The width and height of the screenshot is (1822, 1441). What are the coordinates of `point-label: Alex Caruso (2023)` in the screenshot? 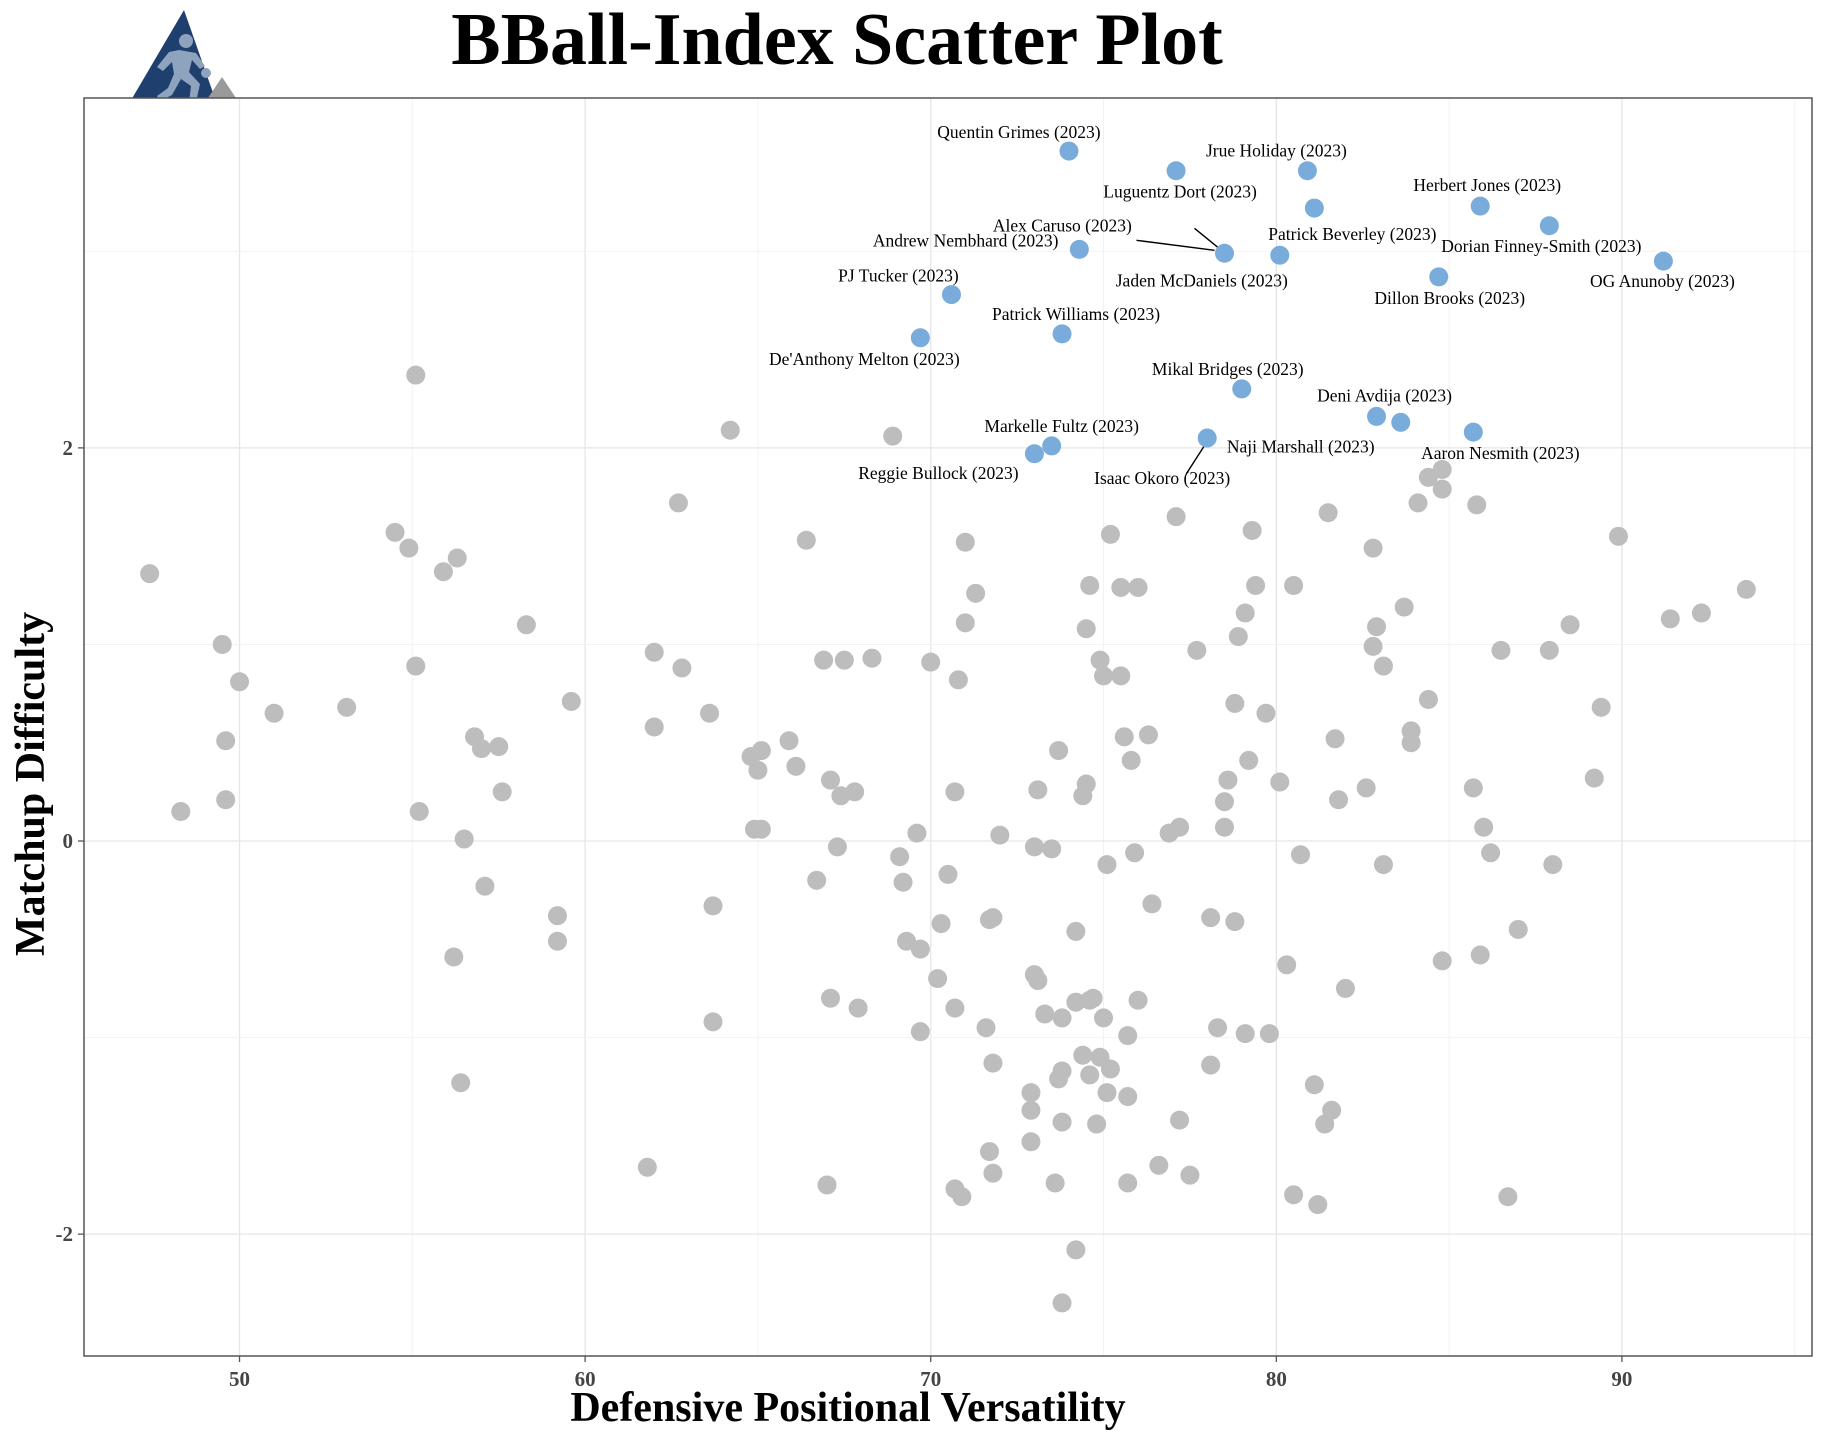 It's located at (1062, 225).